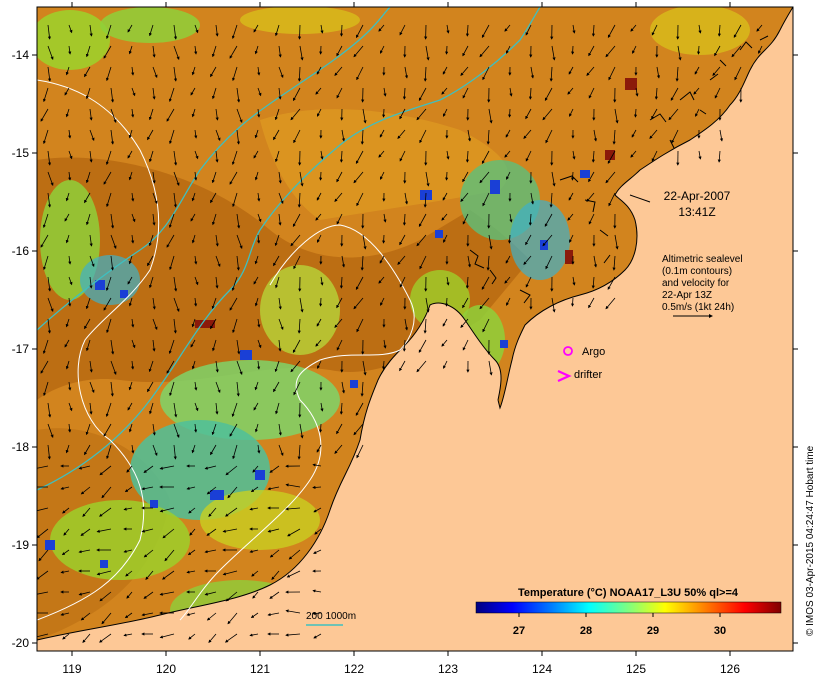  What do you see at coordinates (568, 351) in the screenshot?
I see `argo-marker-icon` at bounding box center [568, 351].